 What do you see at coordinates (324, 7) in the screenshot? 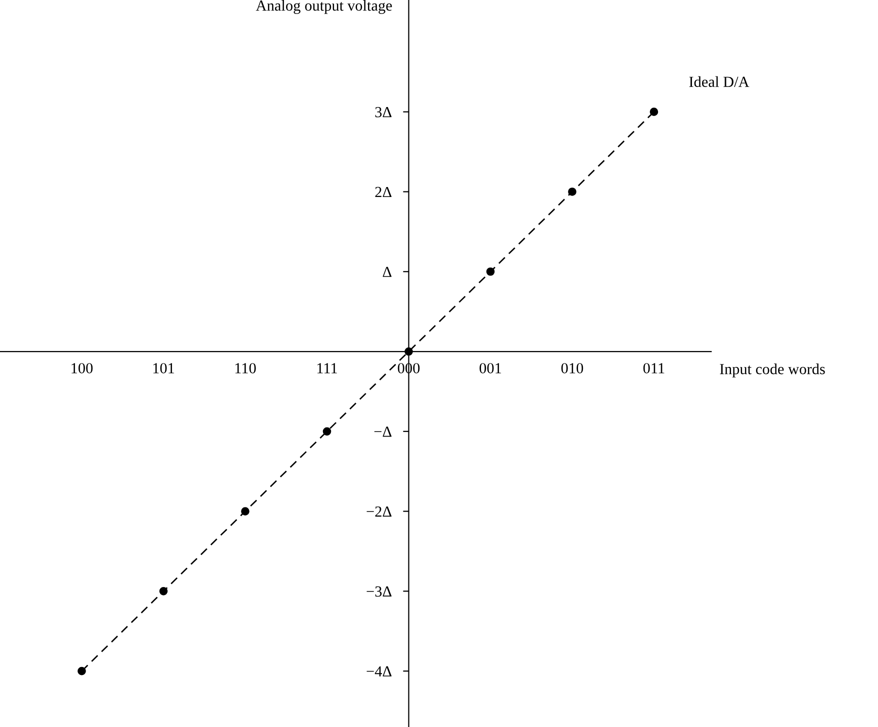
I see `y-axis-title: Analog output voltage` at bounding box center [324, 7].